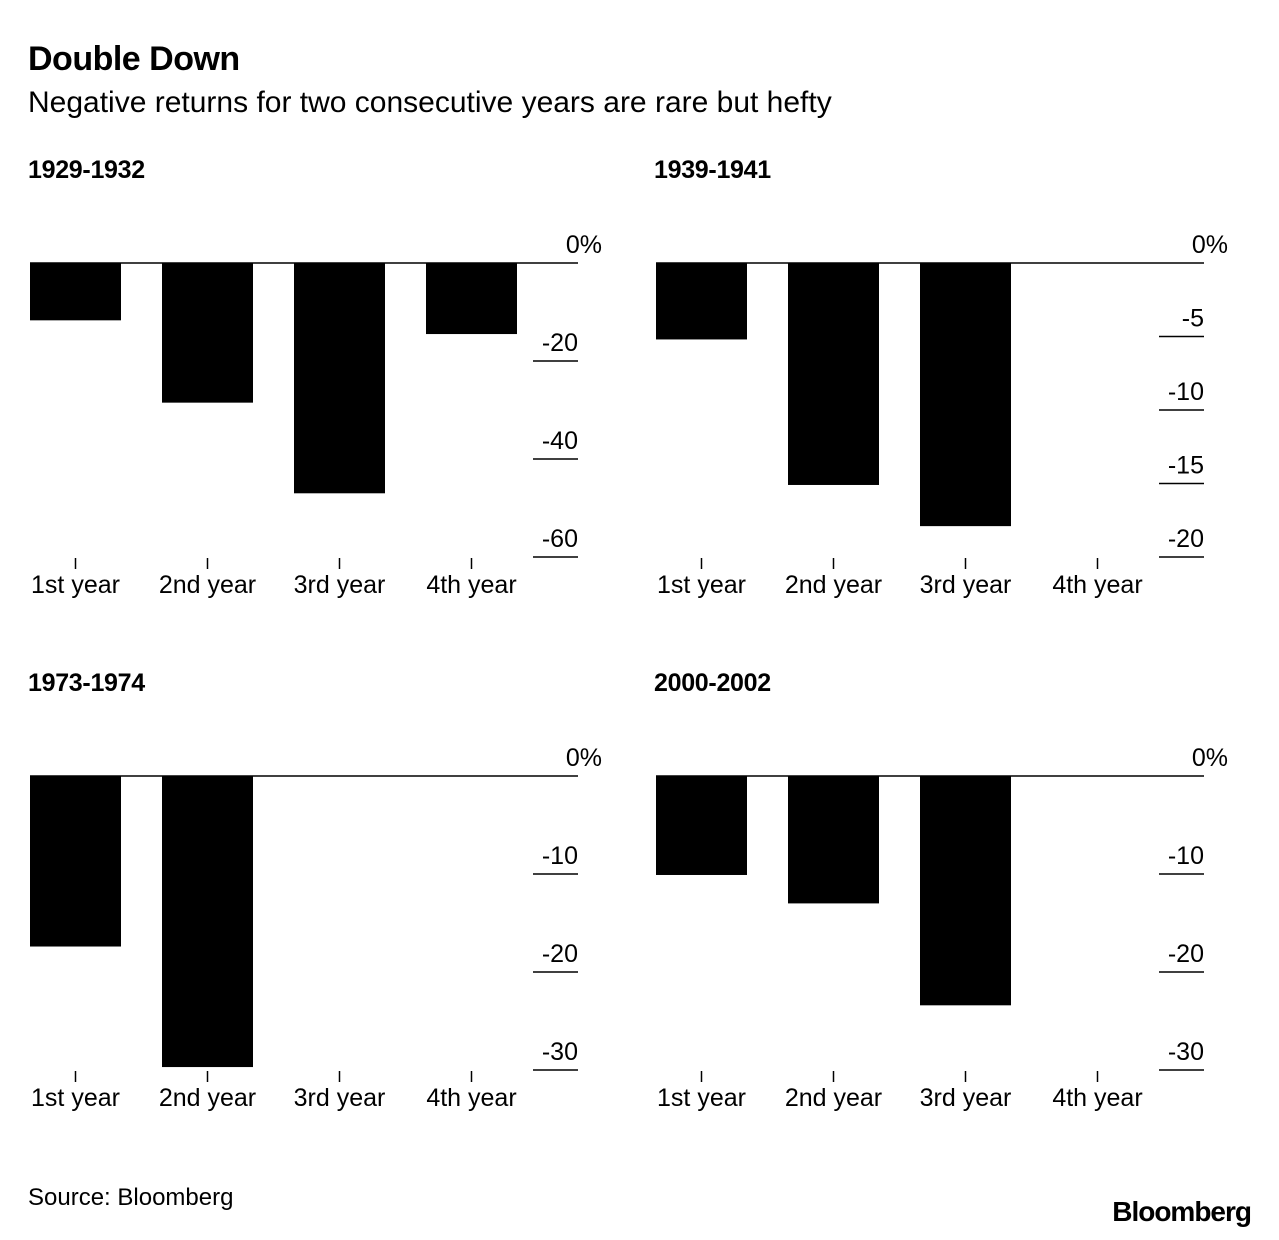  What do you see at coordinates (712, 683) in the screenshot?
I see `panel-title: 2000-2002` at bounding box center [712, 683].